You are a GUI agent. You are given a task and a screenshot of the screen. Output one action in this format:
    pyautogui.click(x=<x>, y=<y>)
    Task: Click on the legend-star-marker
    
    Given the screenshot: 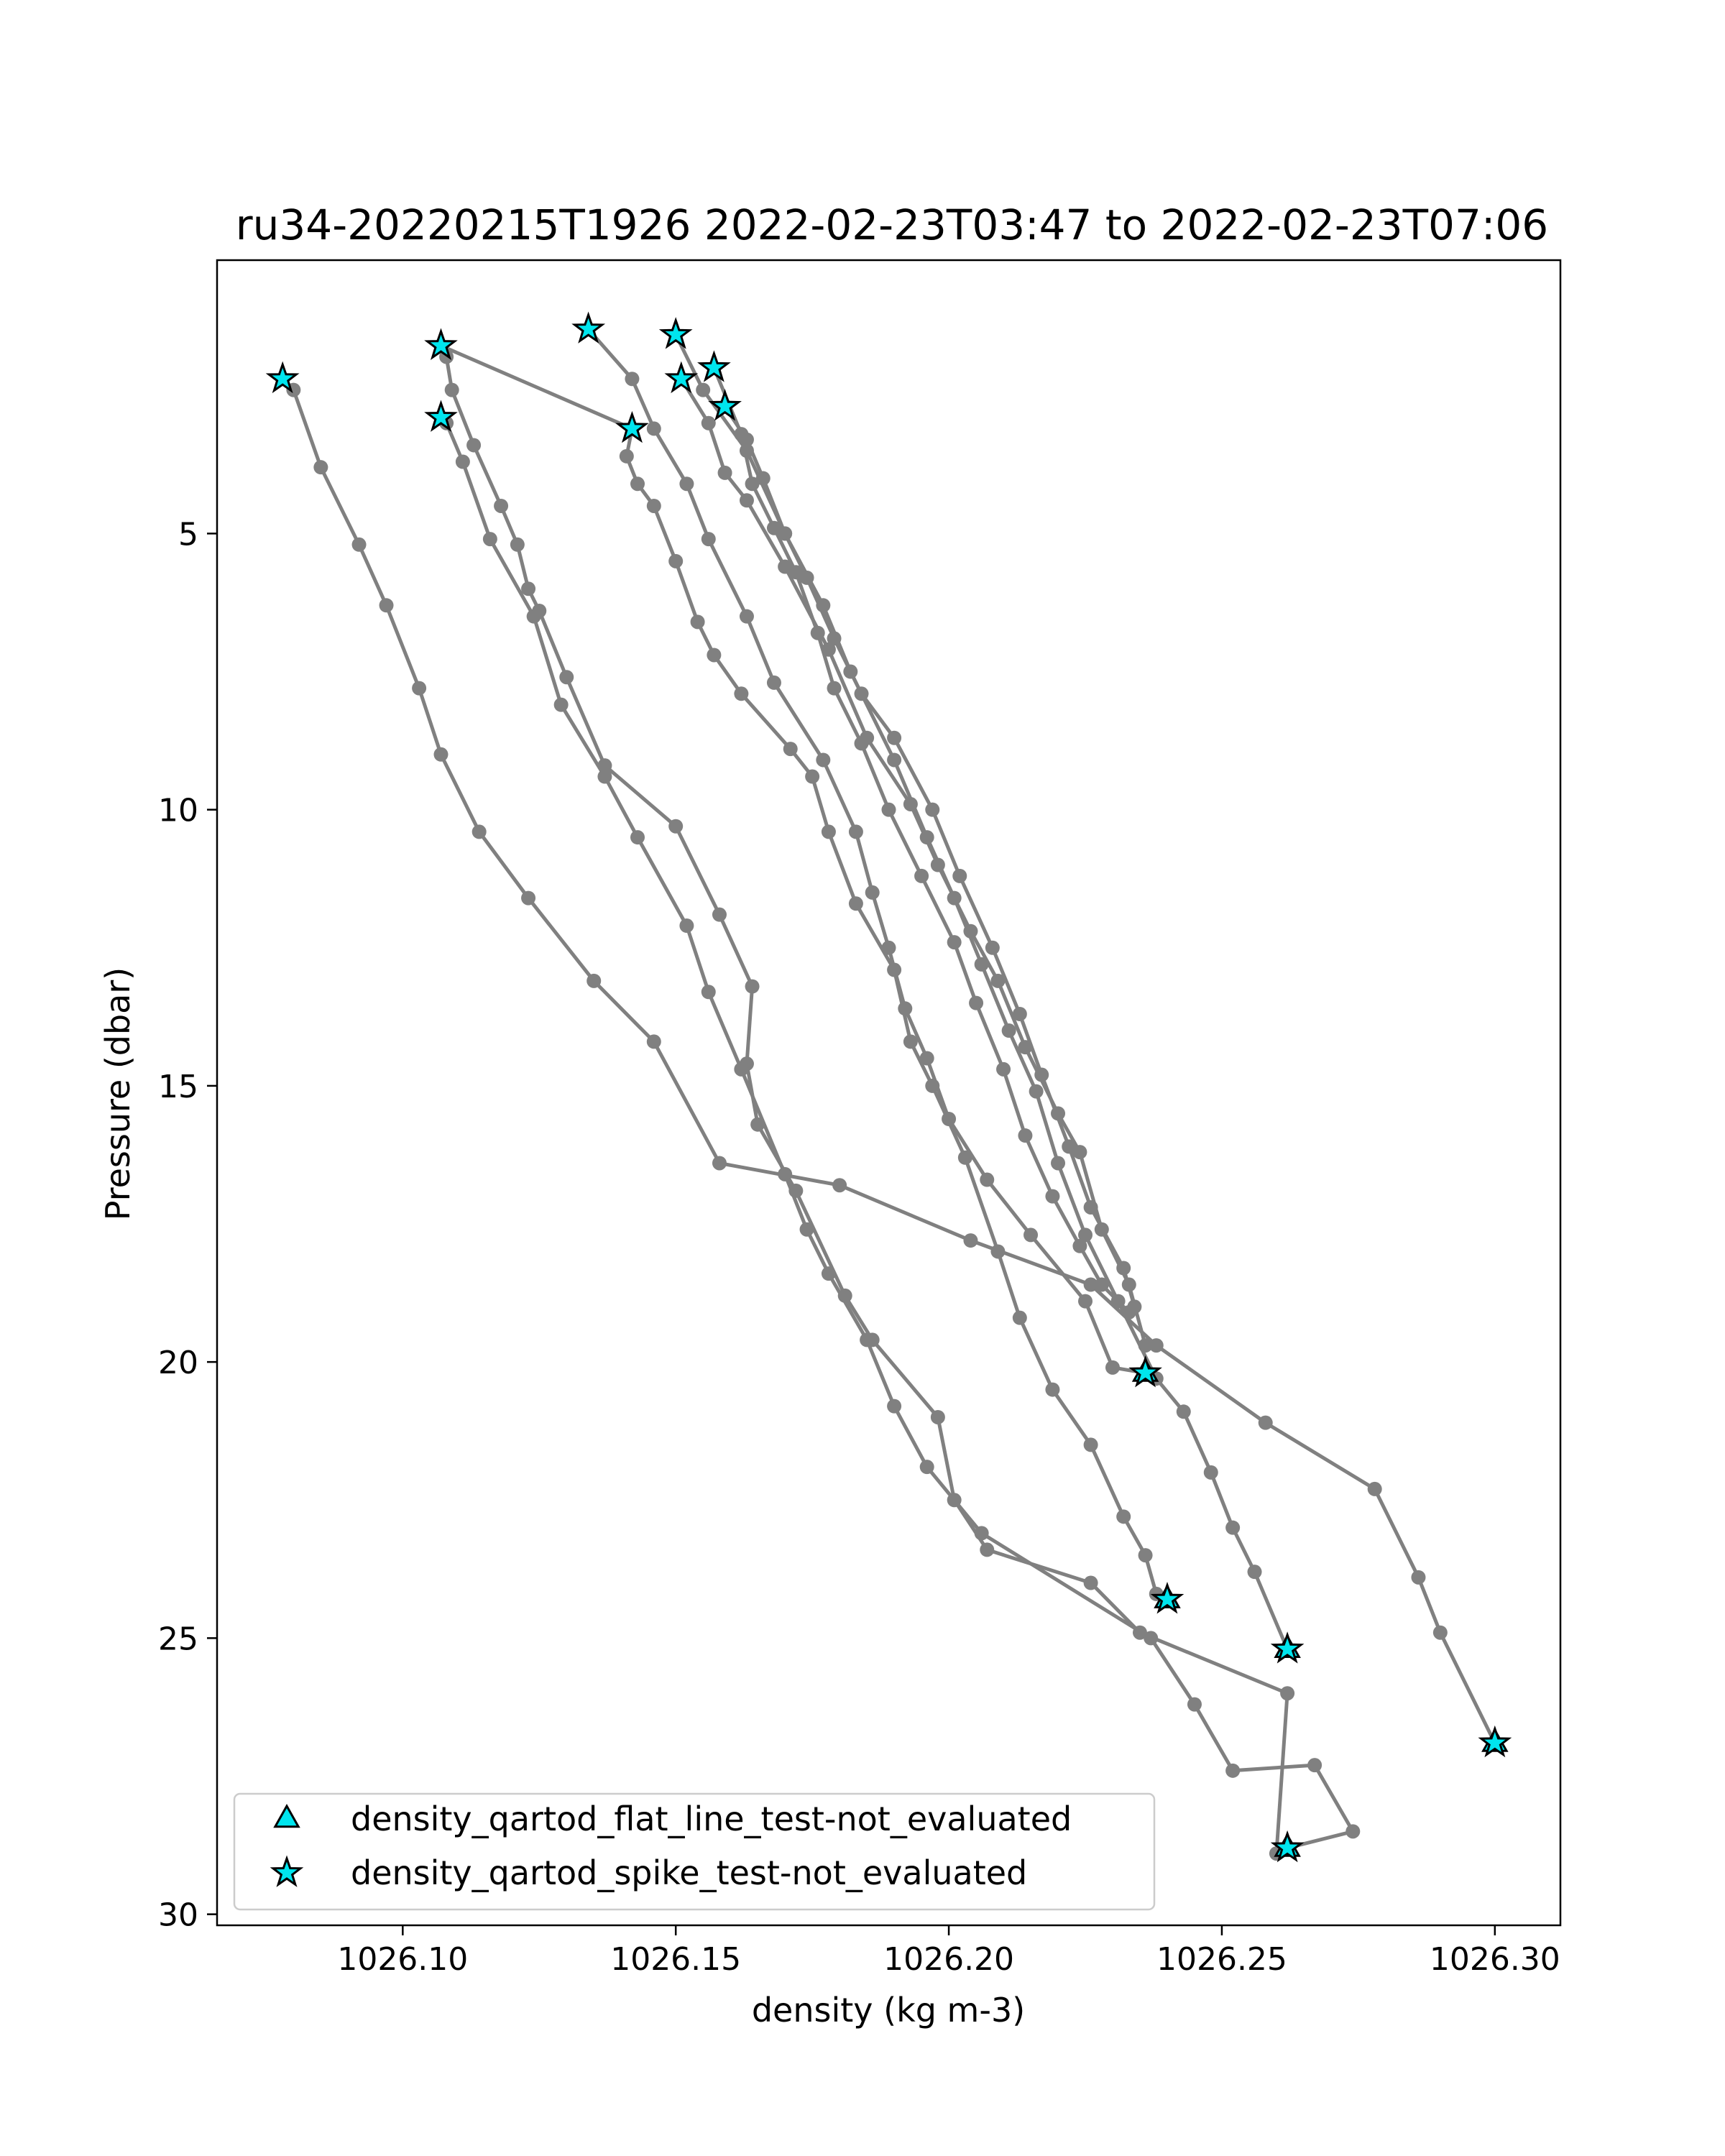 What is the action you would take?
    pyautogui.click(x=287, y=1871)
    